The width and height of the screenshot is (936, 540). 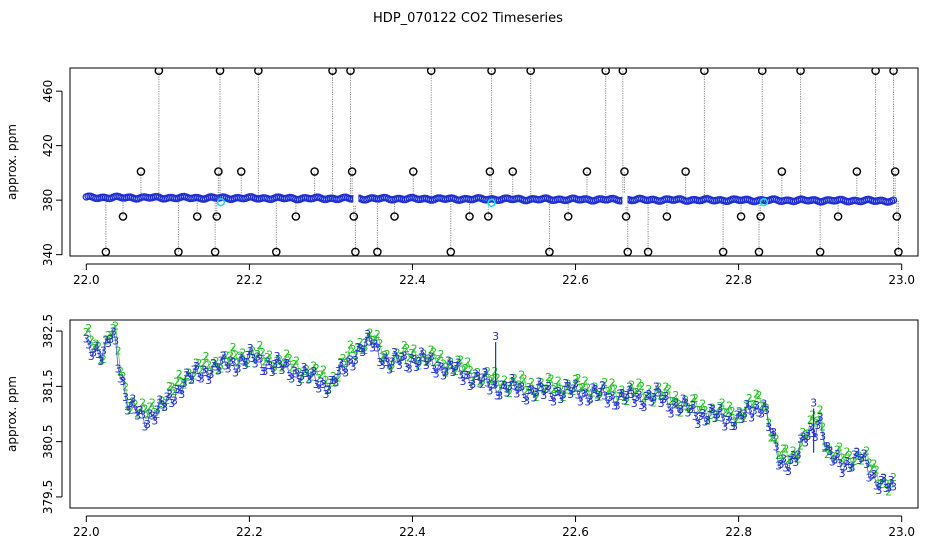 I want to click on x-tick-label: 22.4, so click(x=412, y=280).